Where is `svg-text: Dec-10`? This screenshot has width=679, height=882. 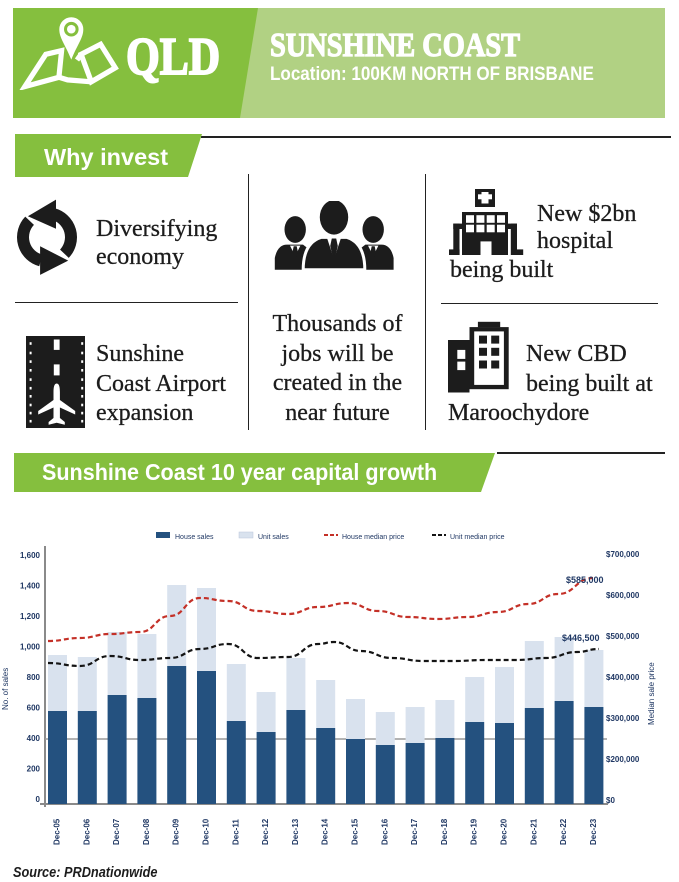 svg-text: Dec-10 is located at coordinates (206, 831).